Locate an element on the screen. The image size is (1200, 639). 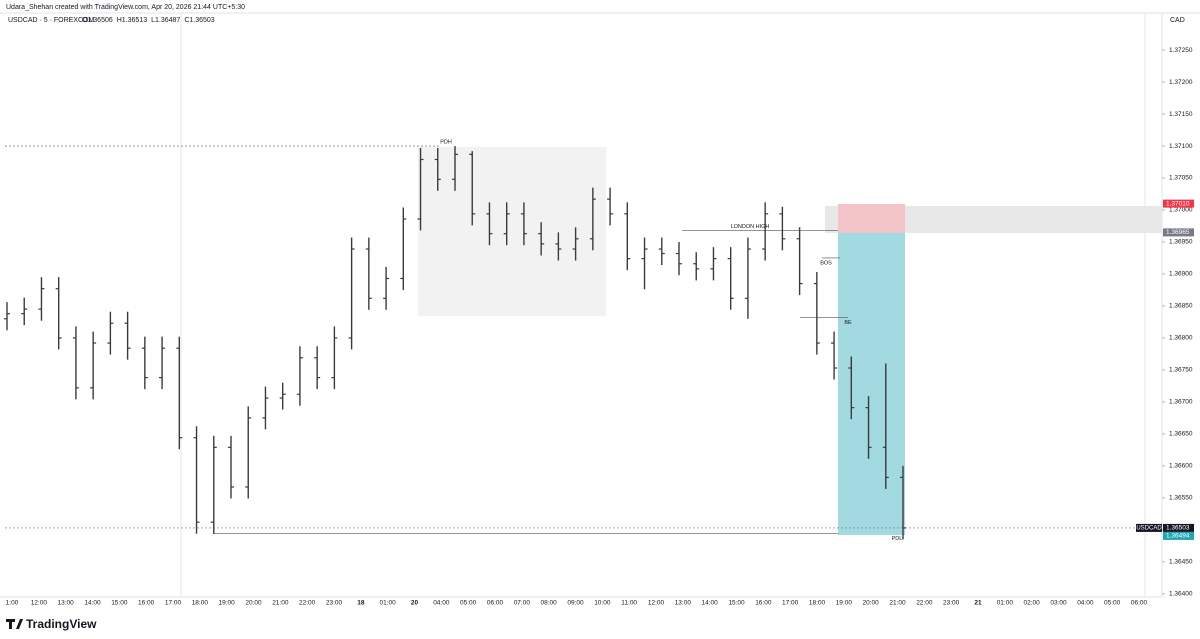
x-tick-label: 12:00 is located at coordinates (656, 603).